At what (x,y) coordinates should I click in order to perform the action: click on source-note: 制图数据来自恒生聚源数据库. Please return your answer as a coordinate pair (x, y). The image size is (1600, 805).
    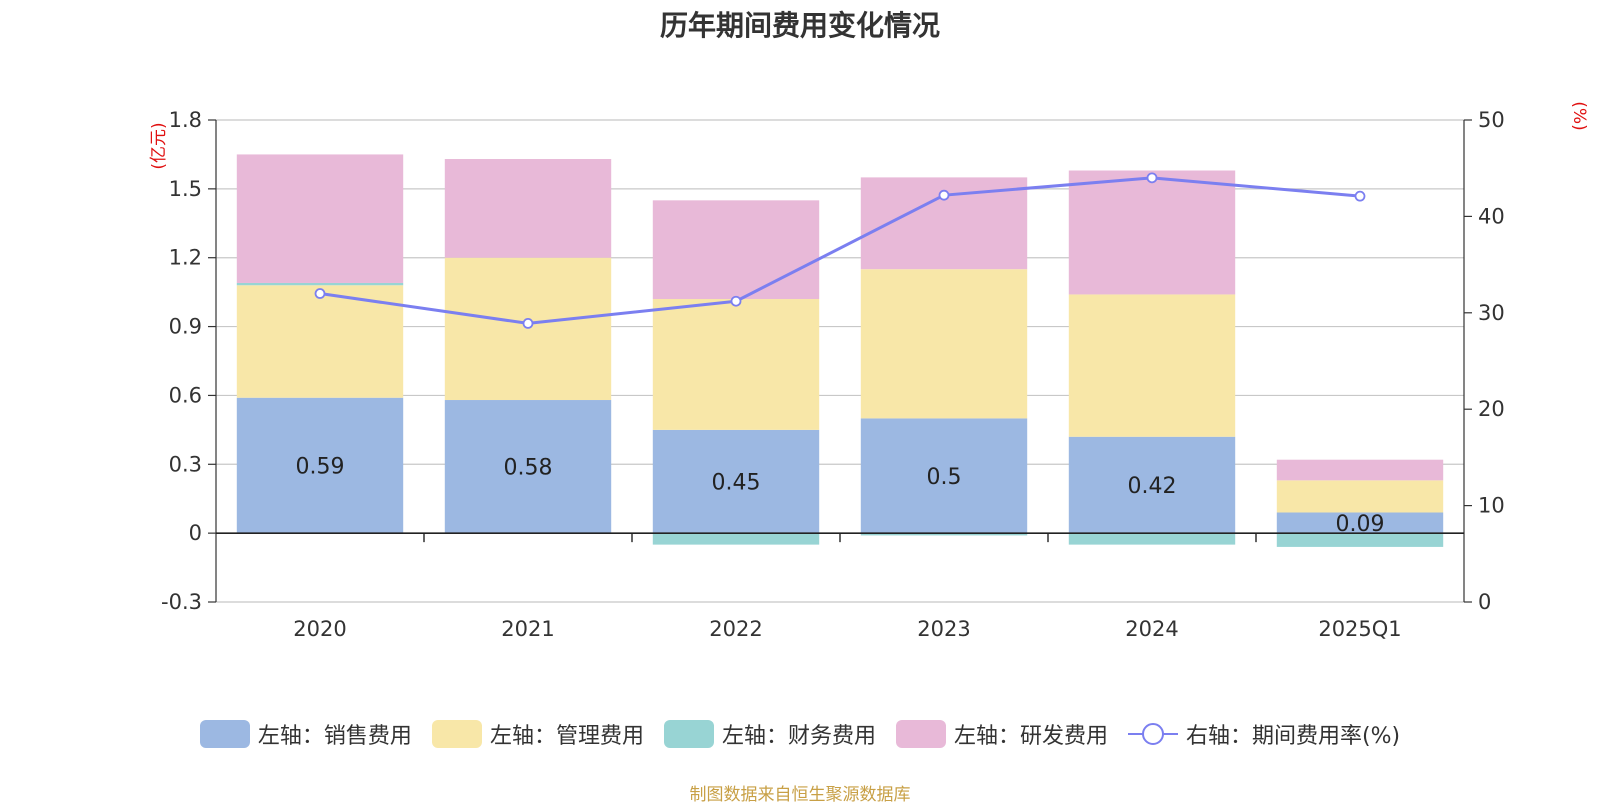
    Looking at the image, I should click on (800, 795).